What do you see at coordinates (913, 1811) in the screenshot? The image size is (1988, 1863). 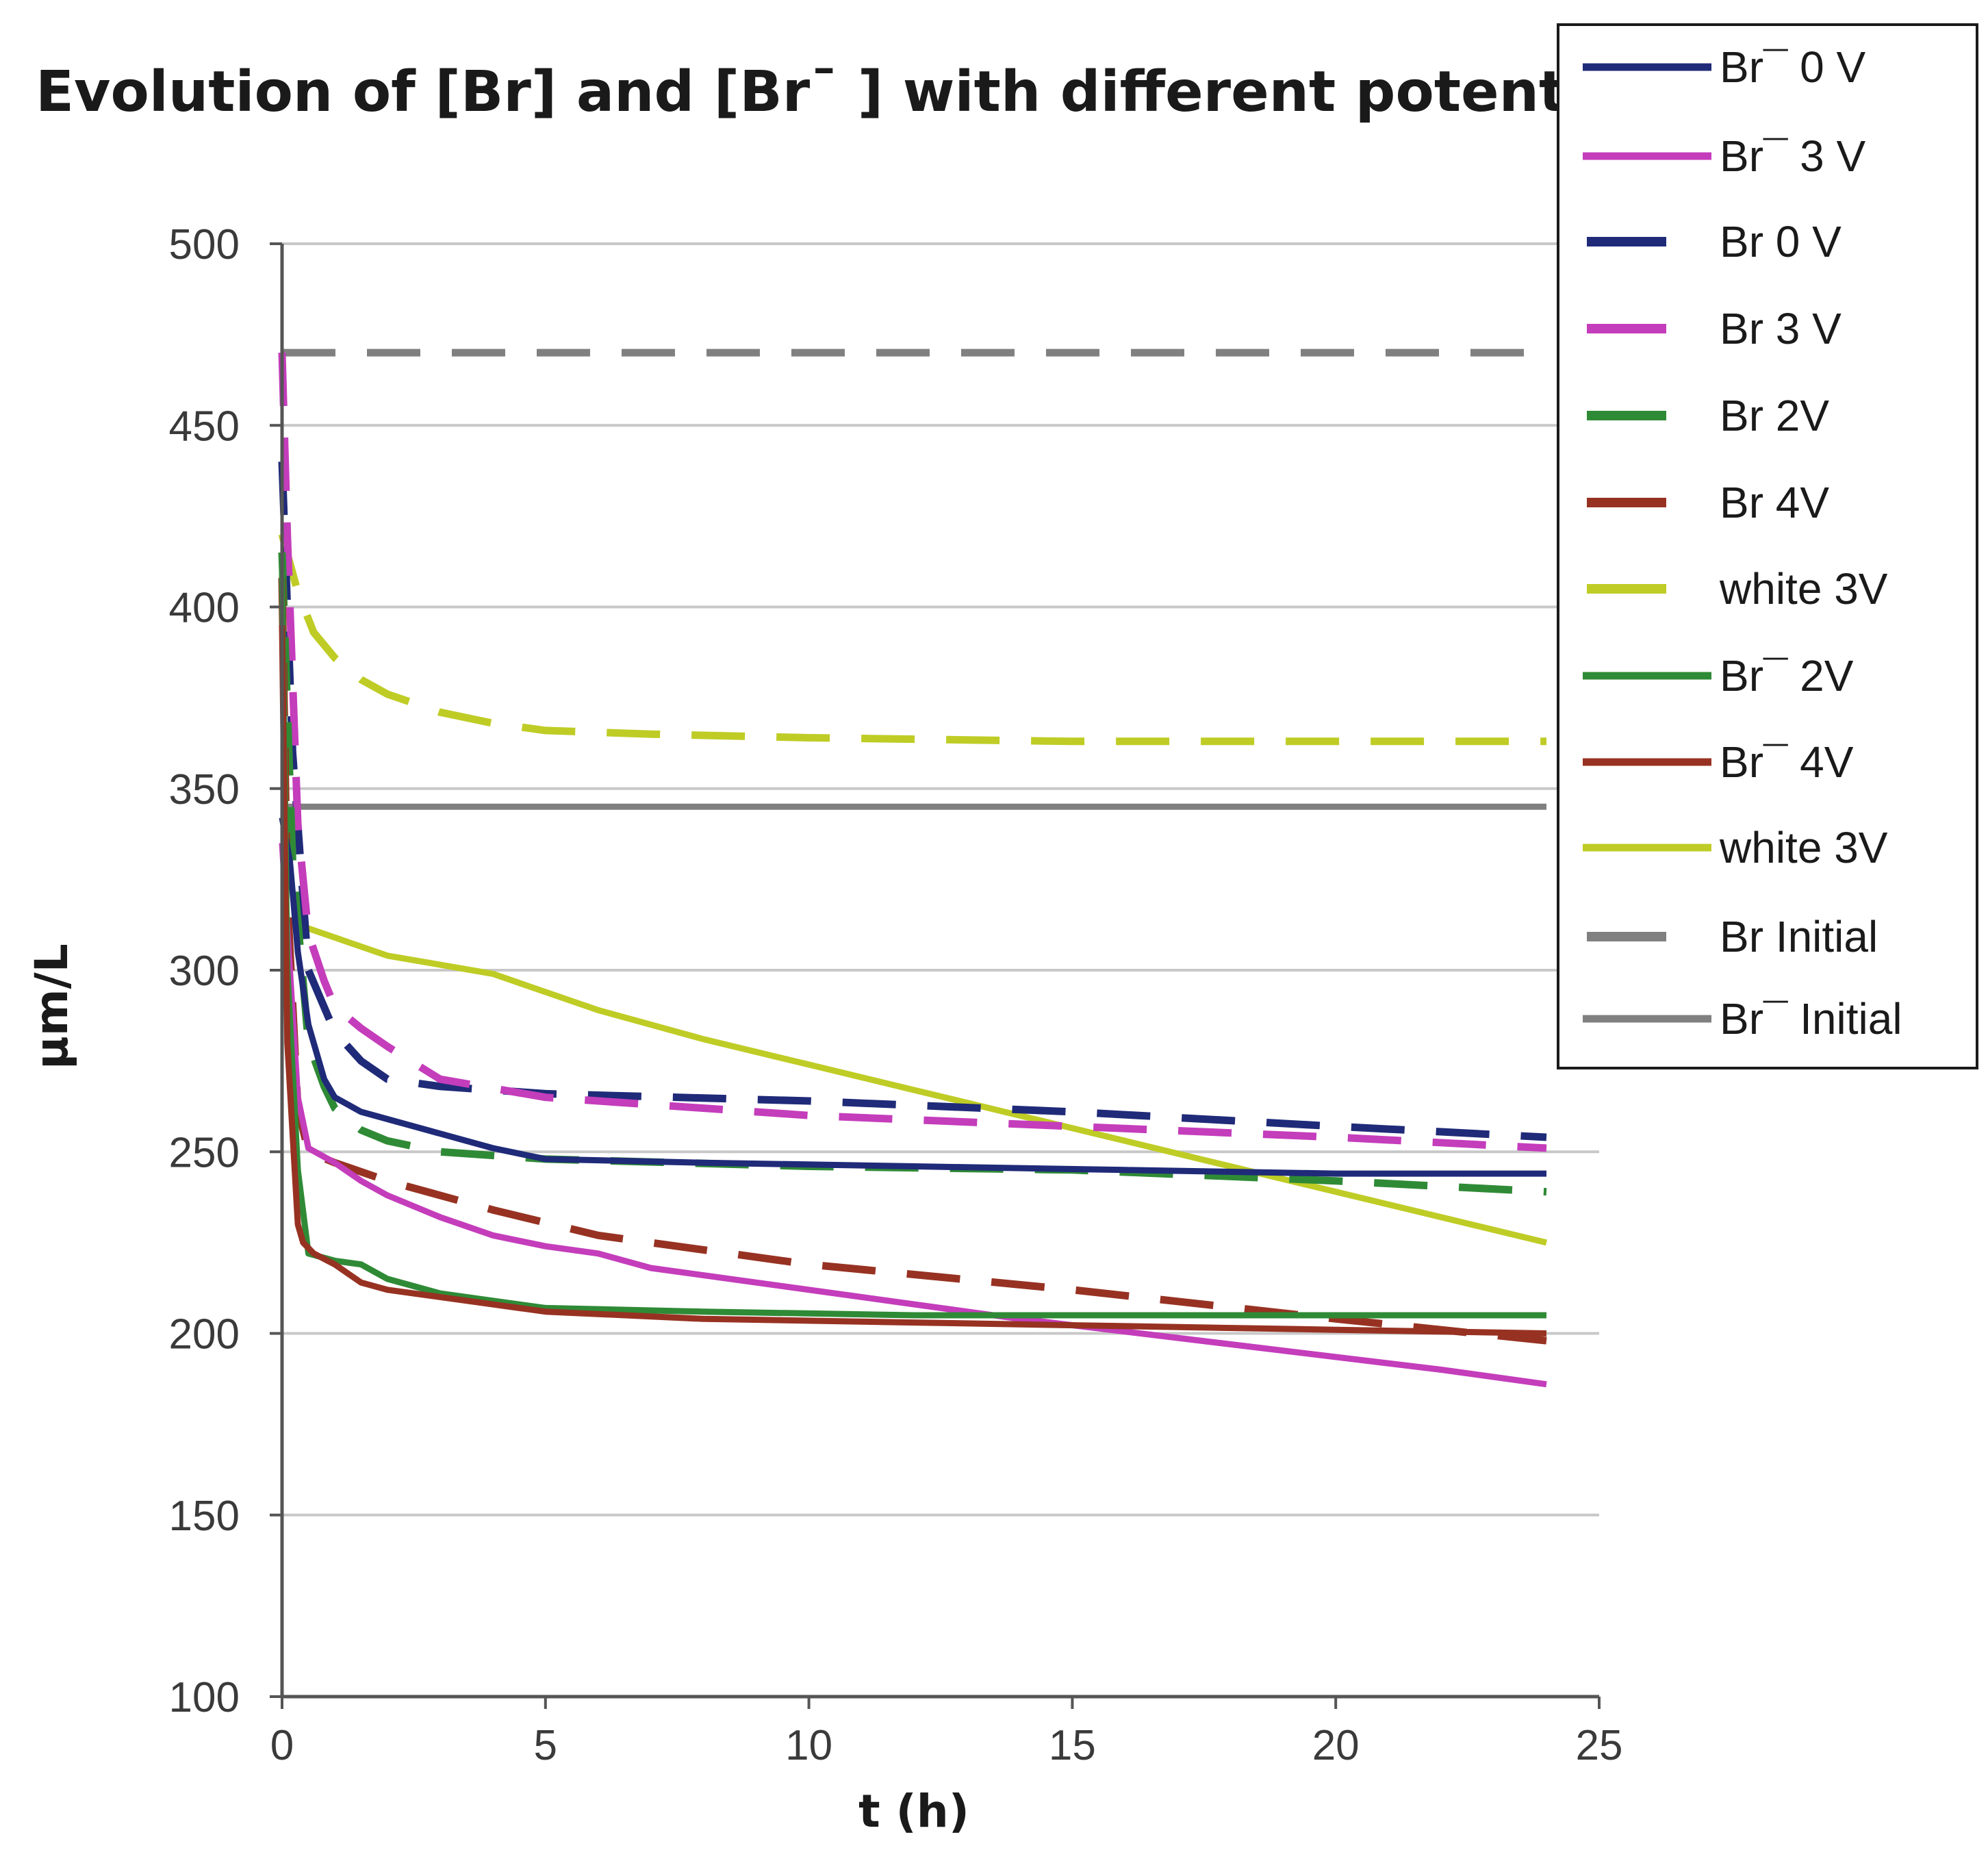 I see `x-axis-label: t (h)` at bounding box center [913, 1811].